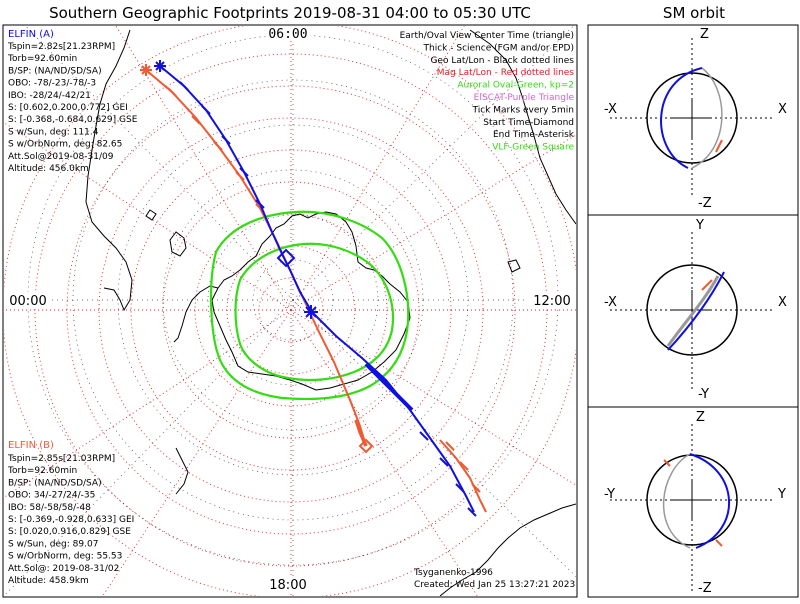 This screenshot has height=604, width=800. I want to click on legend-item-view_center: Earth/Oval View Center Time (triangle), so click(487, 36).